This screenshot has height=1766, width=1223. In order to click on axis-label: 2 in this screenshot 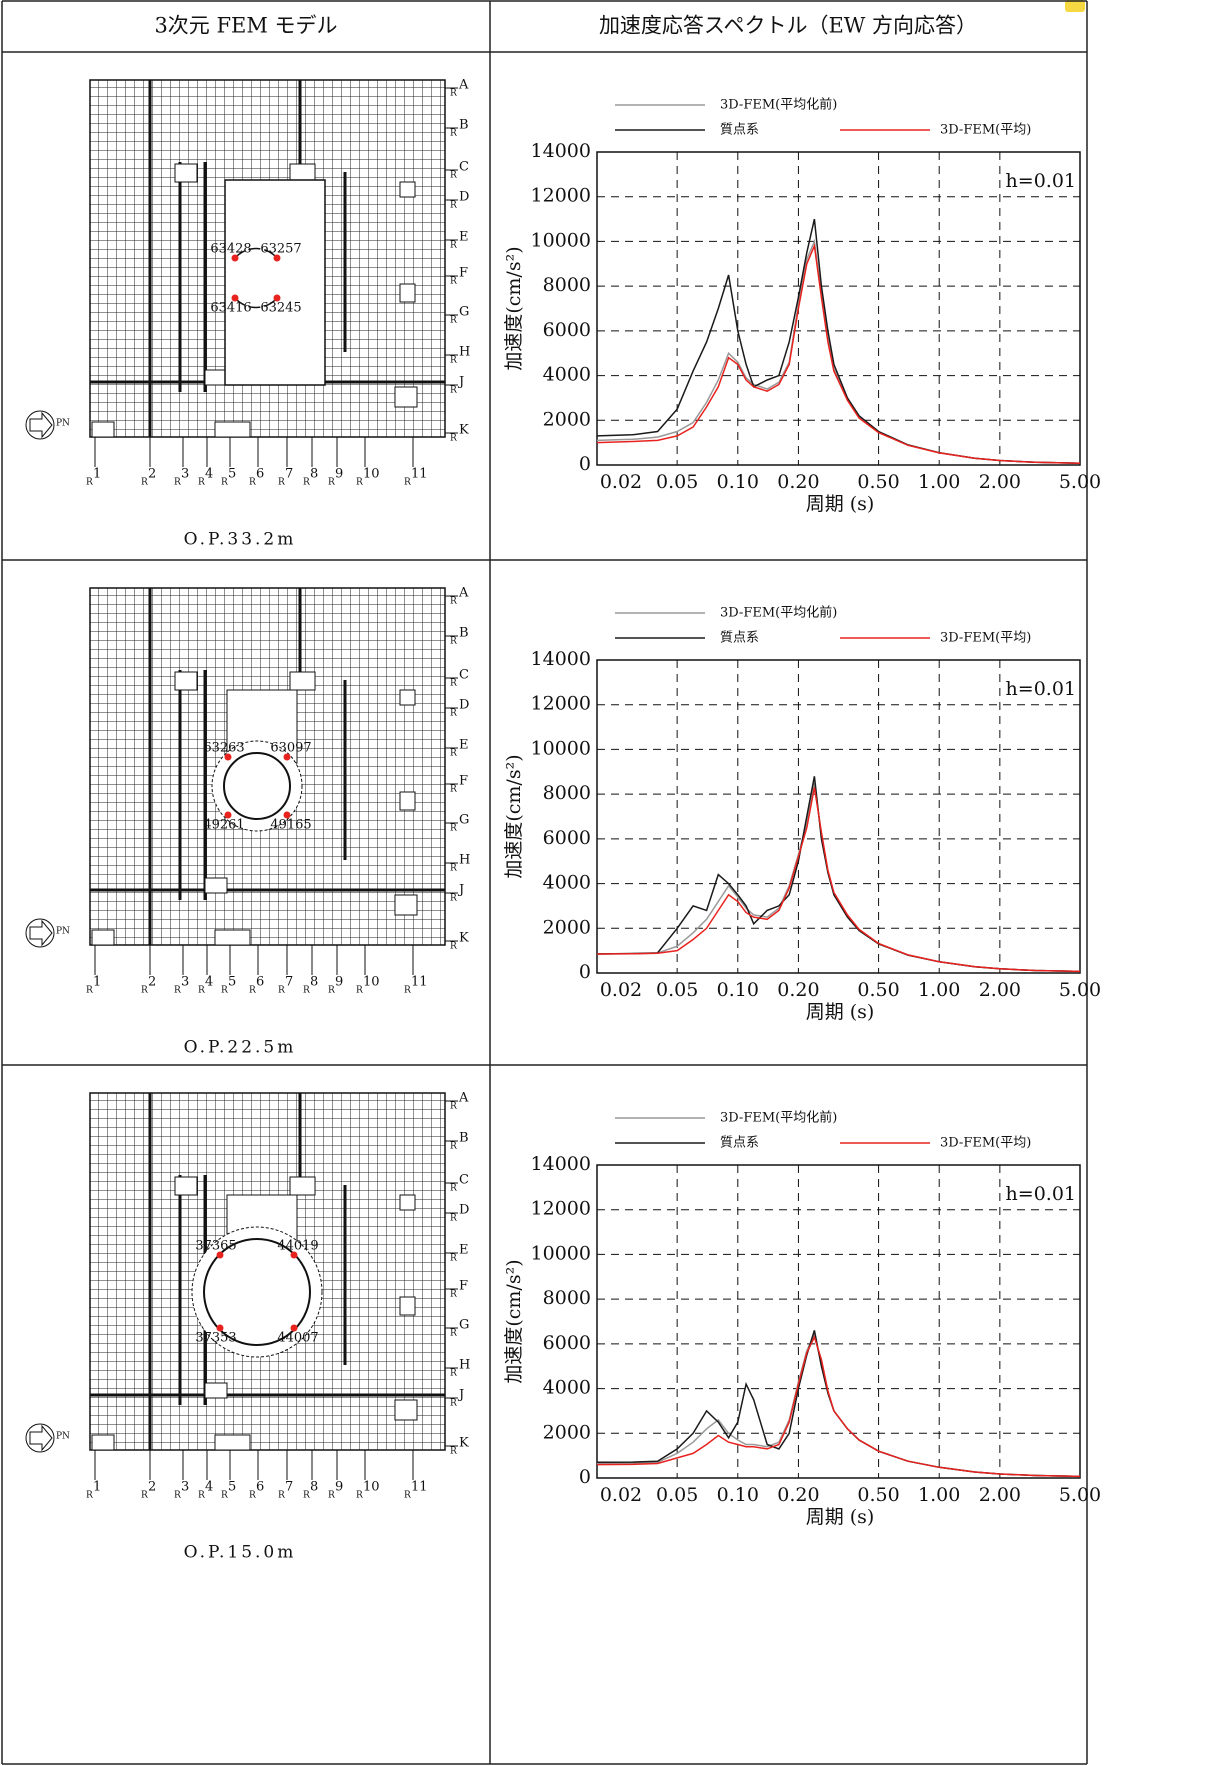, I will do `click(152, 1487)`.